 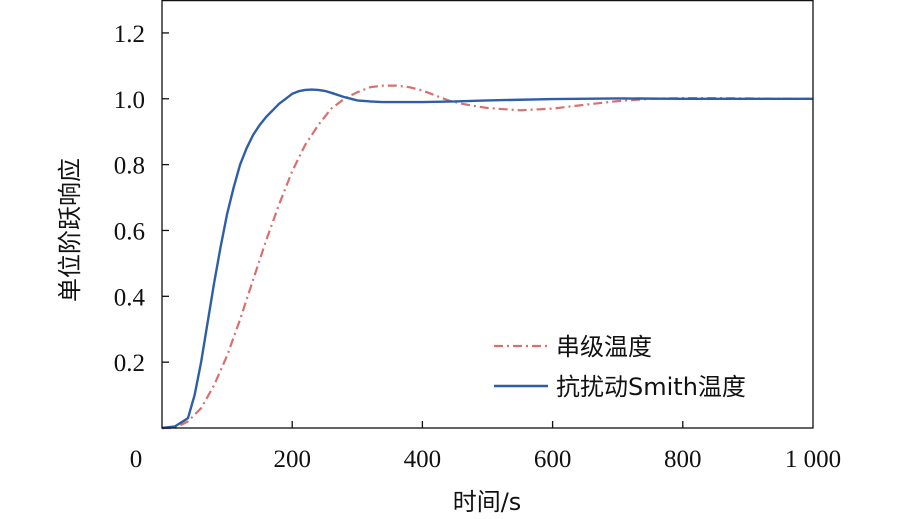 I want to click on y-tick-label: 0.4, so click(x=130, y=297).